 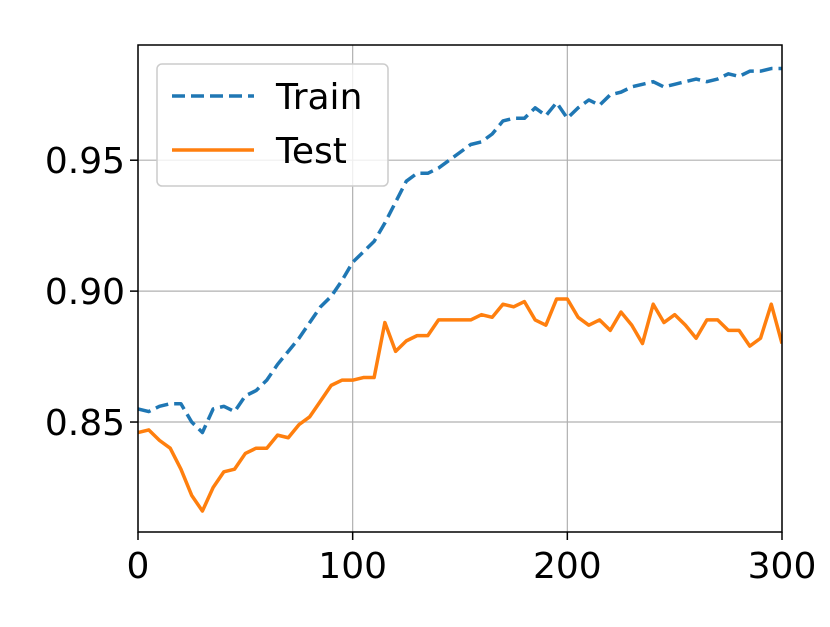 I want to click on legend: Train Test, so click(x=272, y=125).